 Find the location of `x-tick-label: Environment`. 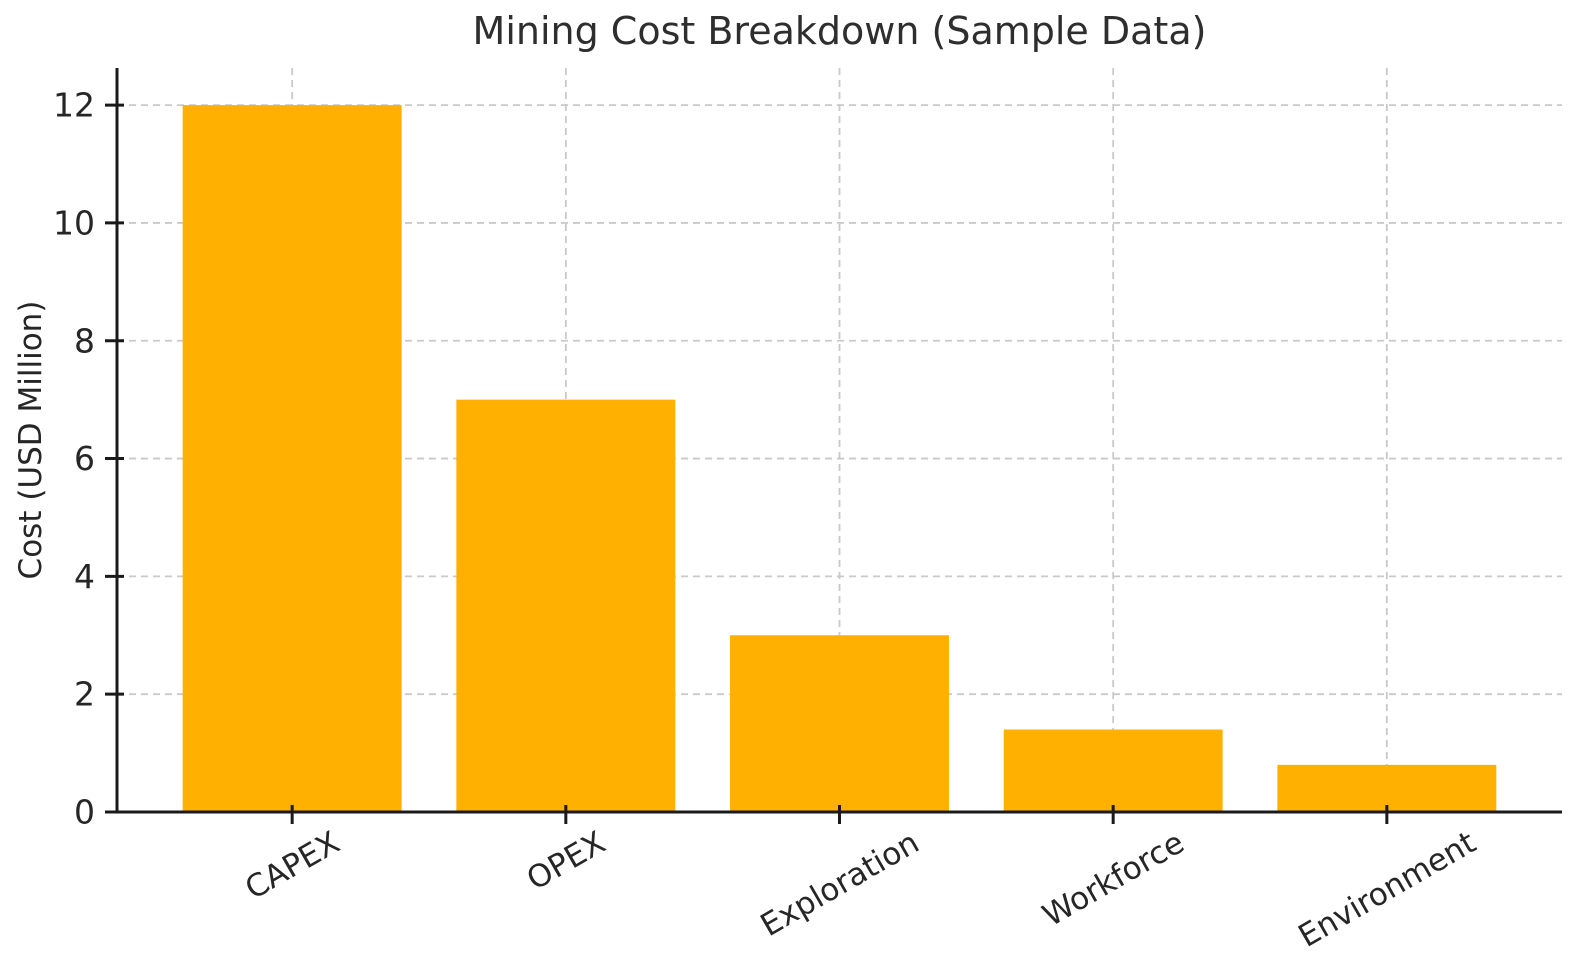

x-tick-label: Environment is located at coordinates (1387, 890).